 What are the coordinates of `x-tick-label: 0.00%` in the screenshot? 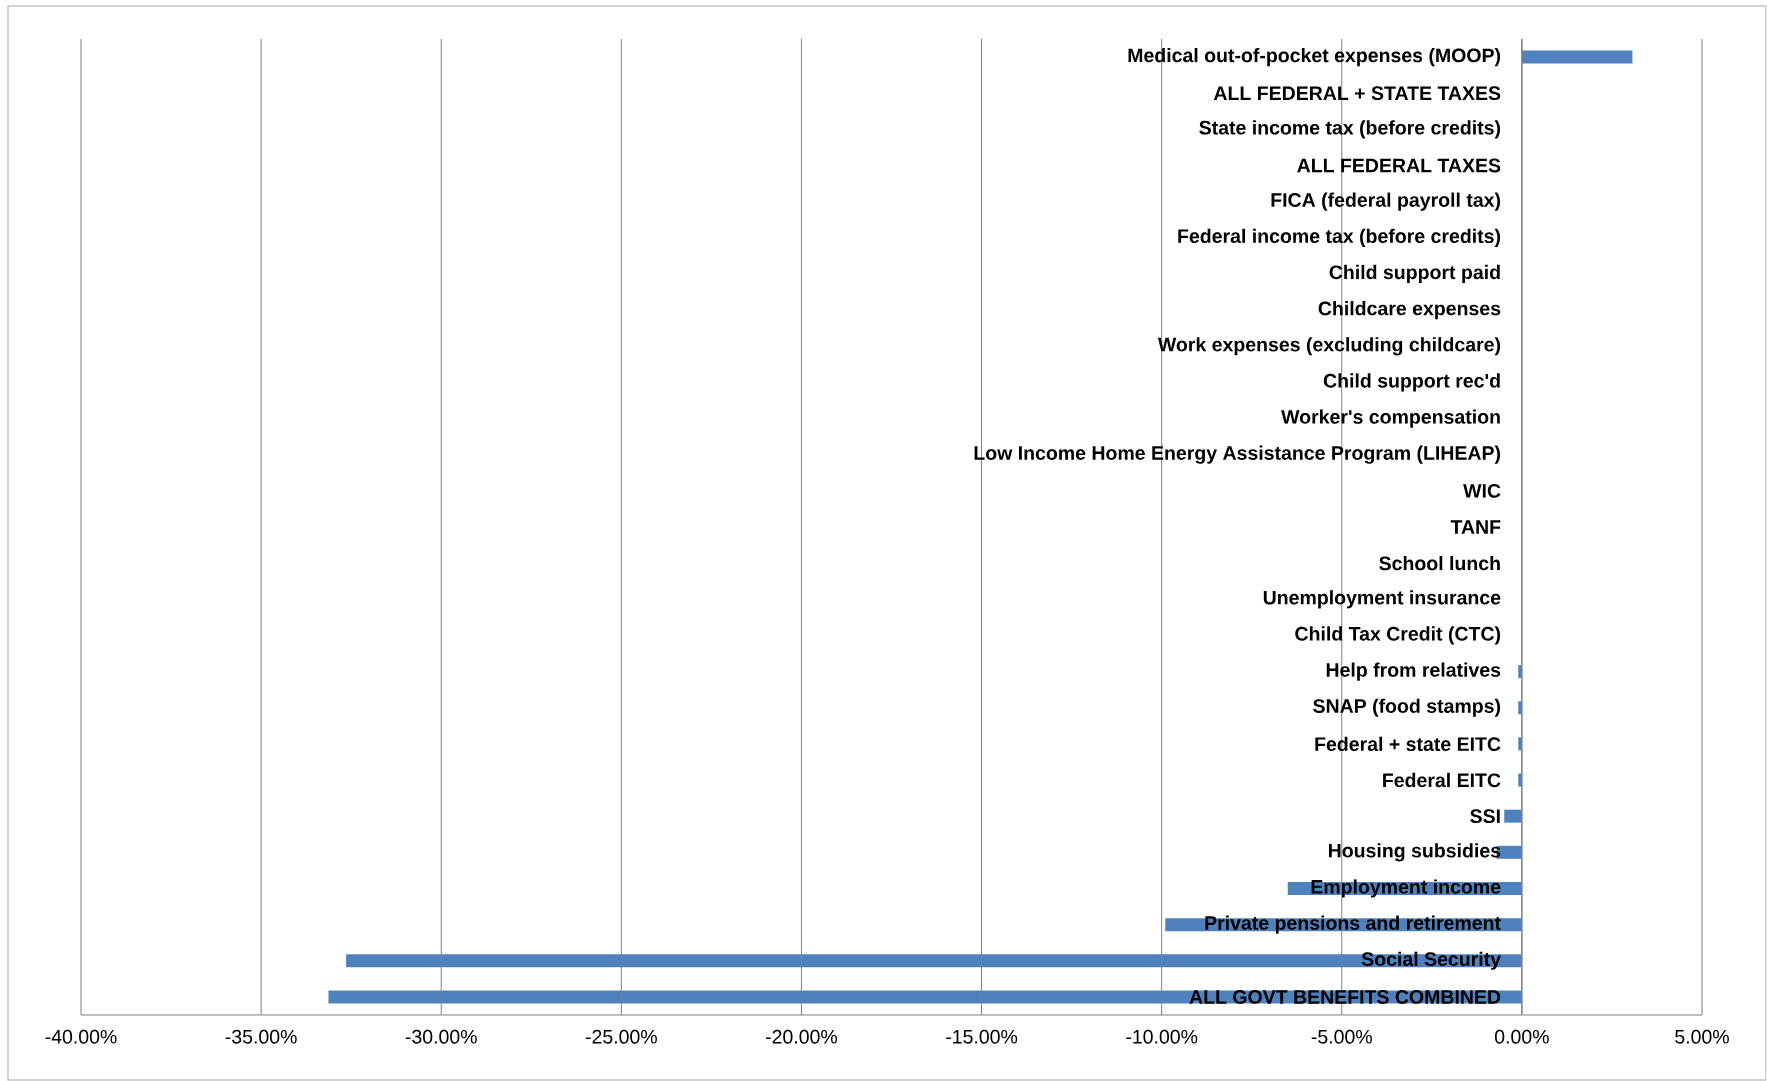 It's located at (1521, 1036).